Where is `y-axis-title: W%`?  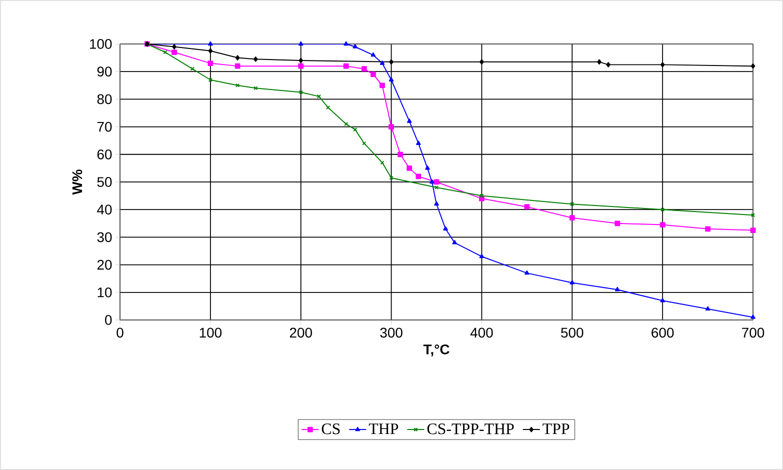
y-axis-title: W% is located at coordinates (77, 182).